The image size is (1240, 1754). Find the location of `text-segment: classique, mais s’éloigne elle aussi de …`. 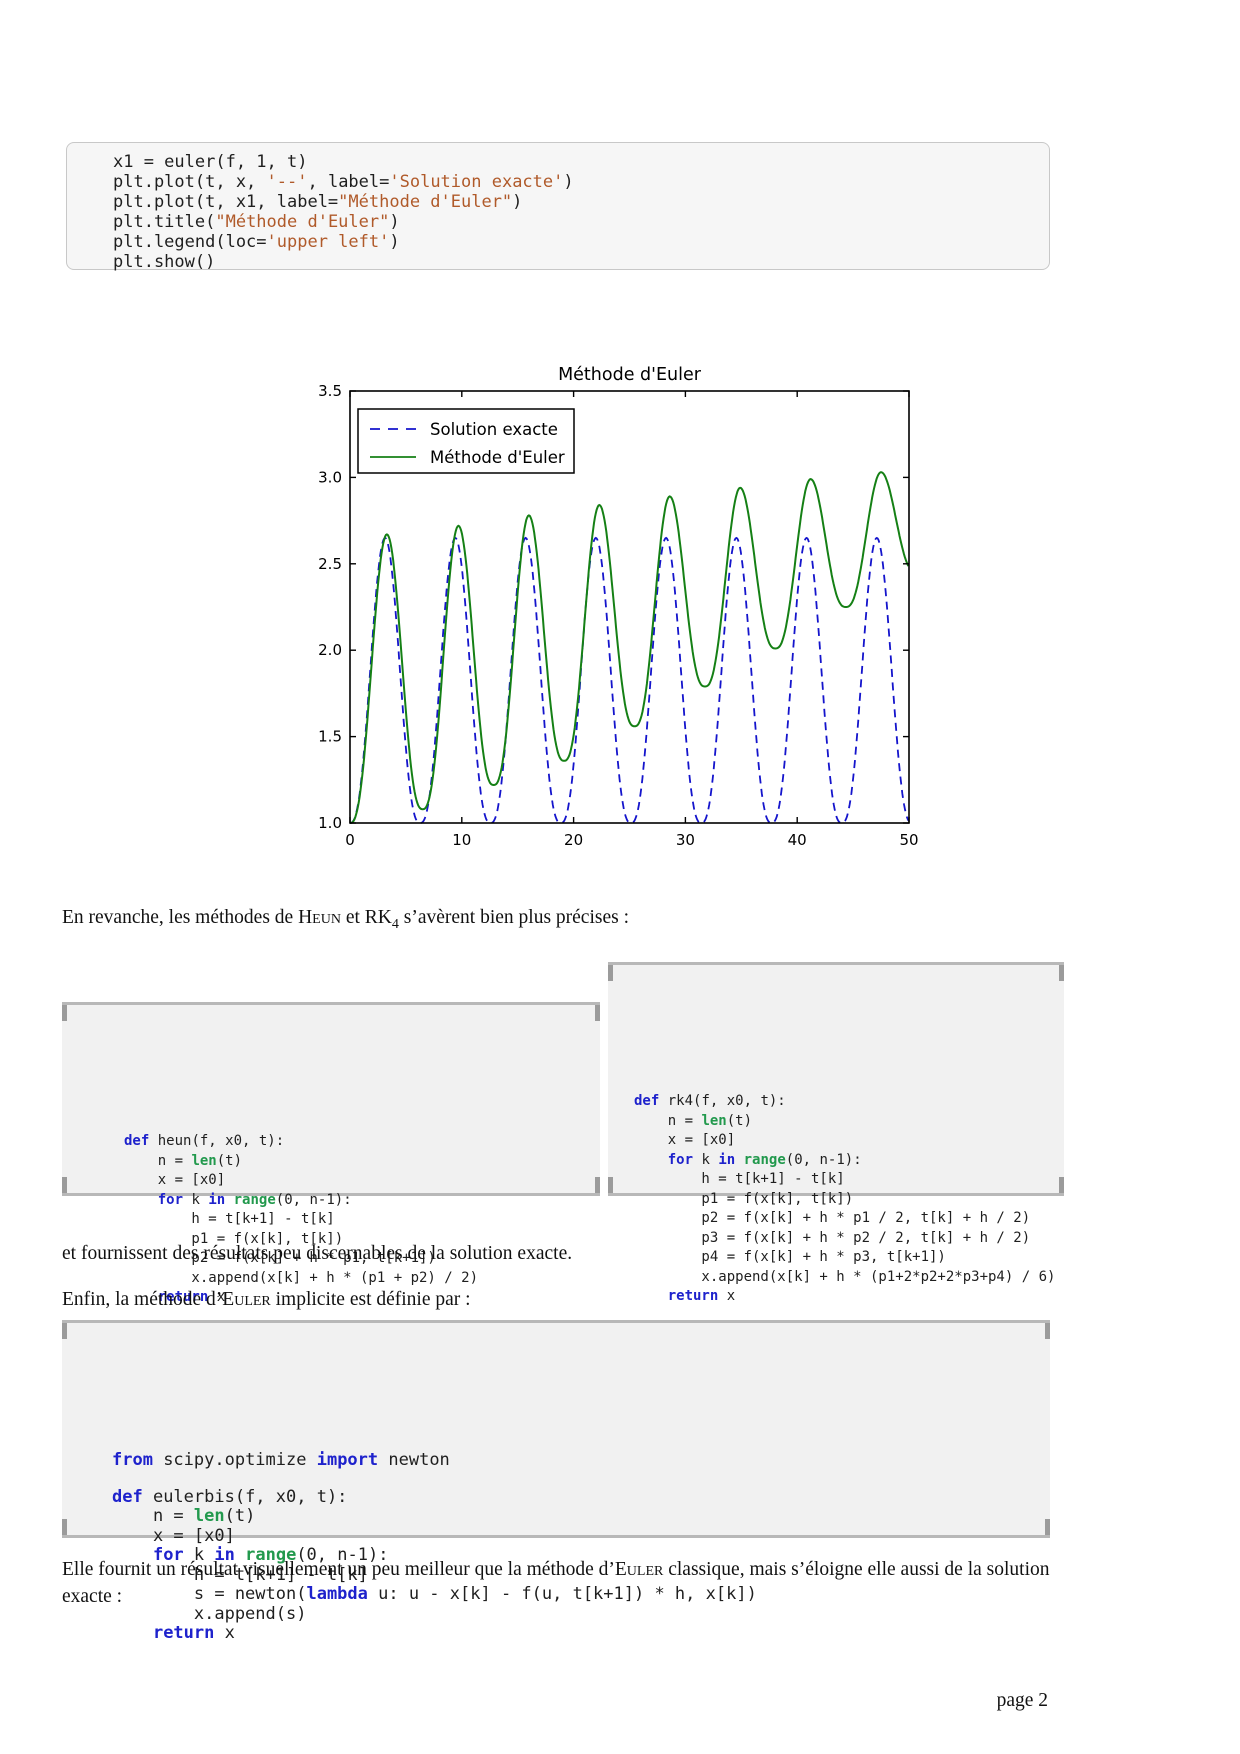

text-segment: classique, mais s’éloigne elle aussi de … is located at coordinates (556, 1583).